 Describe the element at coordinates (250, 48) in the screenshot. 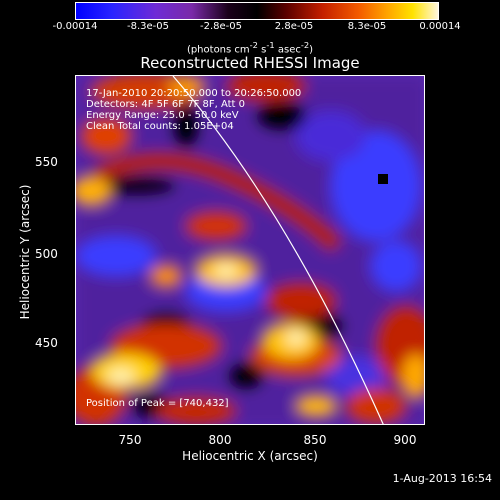

I see `colorbar-units: (photons cm-2 s-1 asec-2)` at that location.